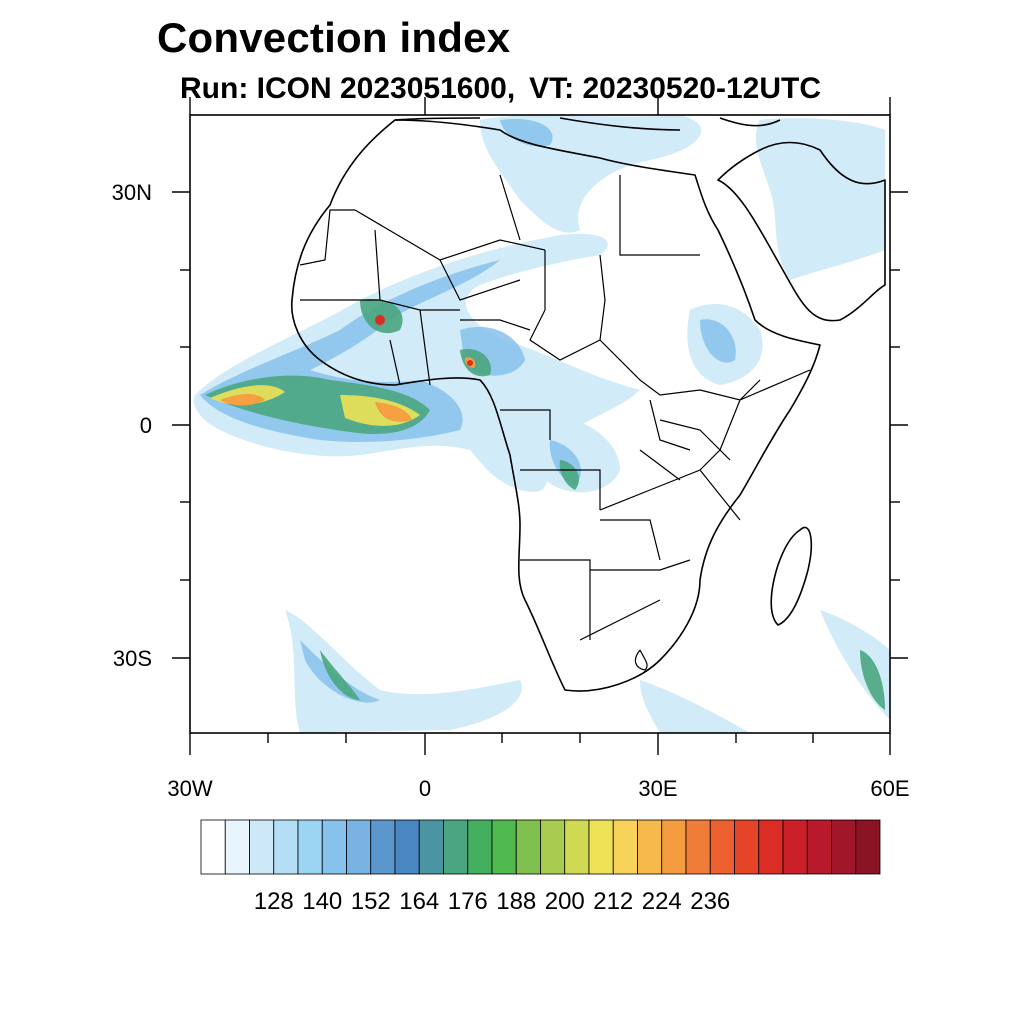 The width and height of the screenshot is (1024, 1024). Describe the element at coordinates (516, 901) in the screenshot. I see `colorbar-tick-label: 188` at that location.